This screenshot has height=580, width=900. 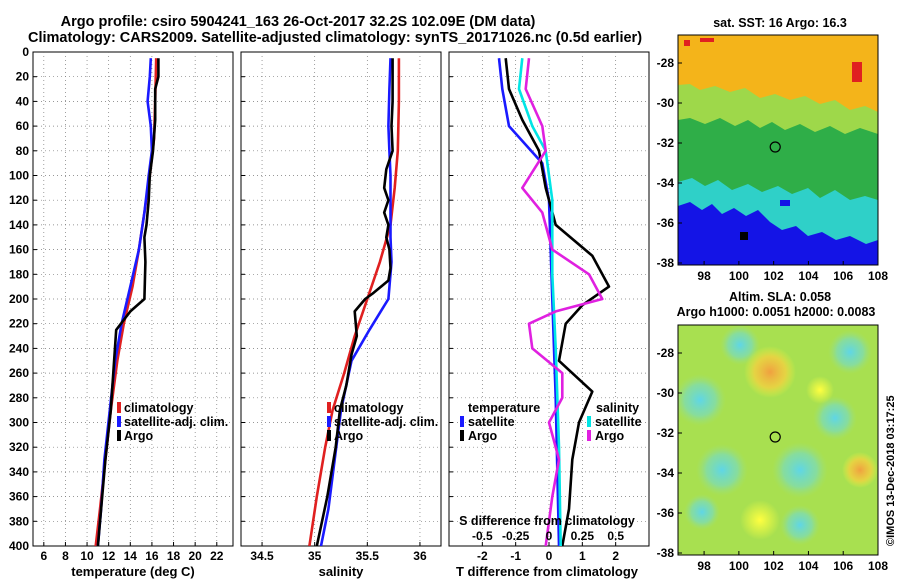 I want to click on x-tick-label: 12, so click(x=109, y=556).